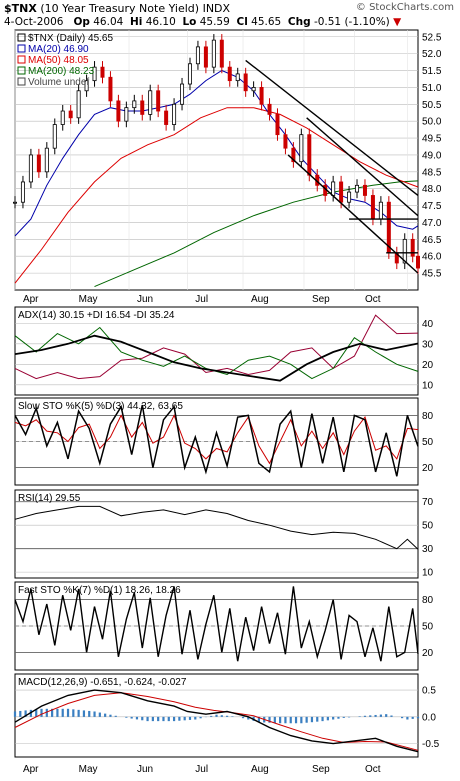 The width and height of the screenshot is (460, 781). What do you see at coordinates (216, 358) in the screenshot?
I see `adx-line` at bounding box center [216, 358].